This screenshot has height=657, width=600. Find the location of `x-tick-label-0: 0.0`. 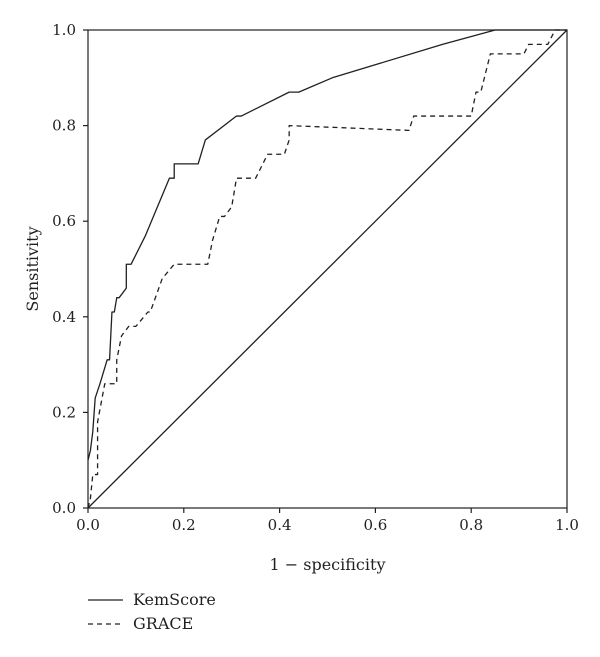

x-tick-label-0: 0.0 is located at coordinates (88, 525).